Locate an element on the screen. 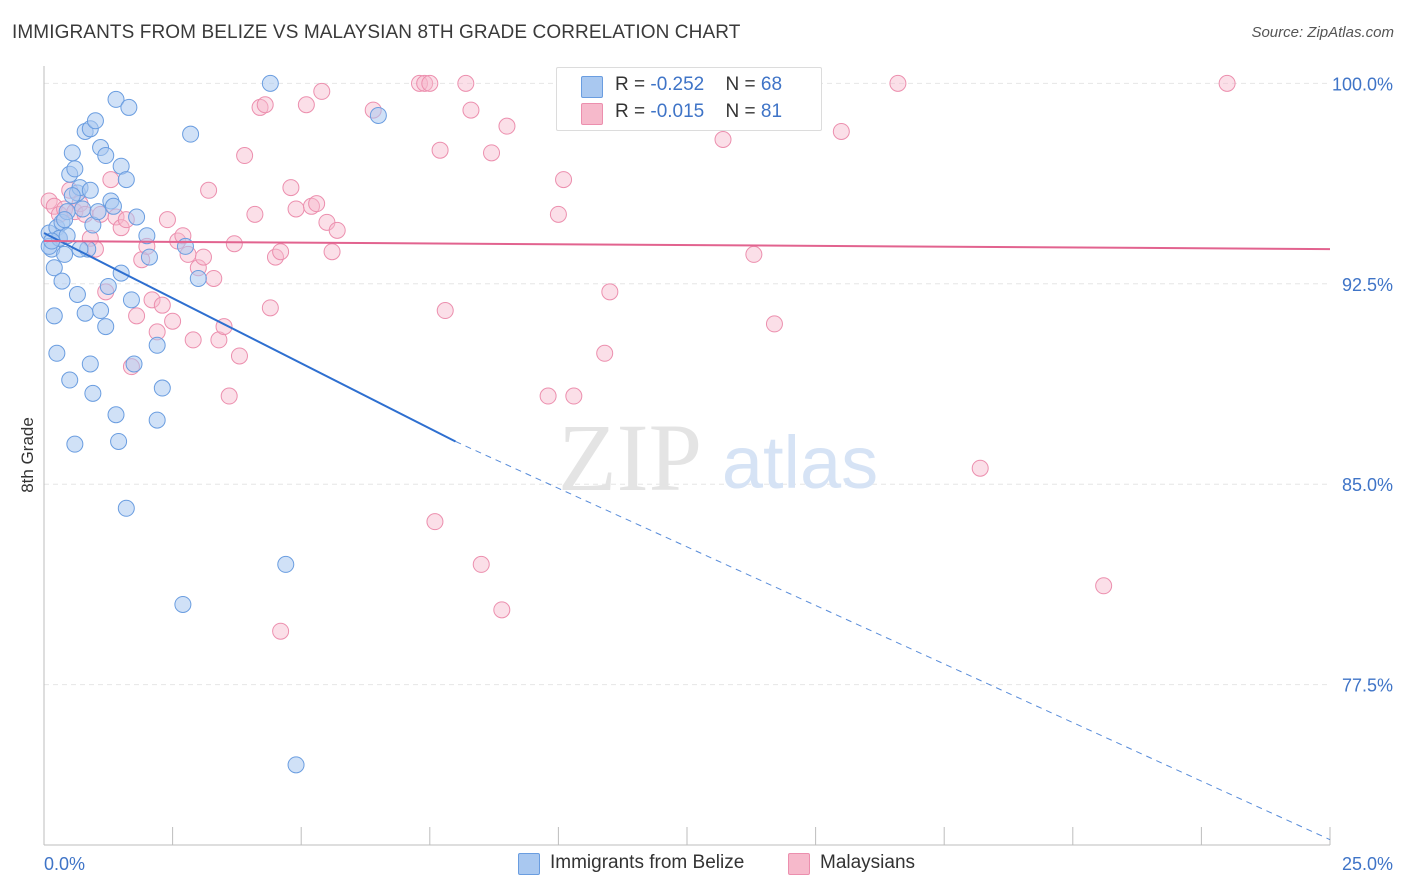  malaysians-legend-swatch is located at coordinates (799, 864).